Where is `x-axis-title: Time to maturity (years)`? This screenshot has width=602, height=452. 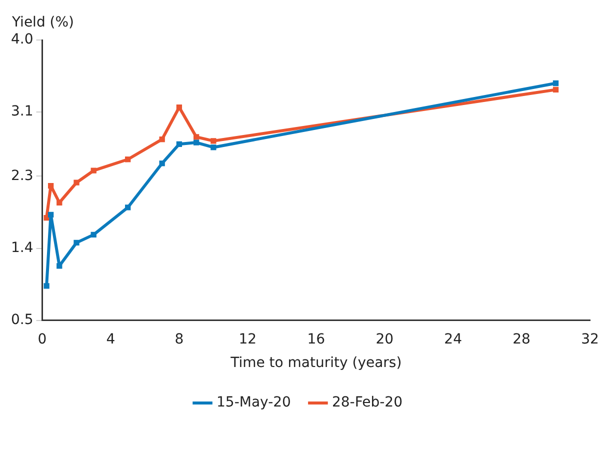 x-axis-title: Time to maturity (years) is located at coordinates (316, 363).